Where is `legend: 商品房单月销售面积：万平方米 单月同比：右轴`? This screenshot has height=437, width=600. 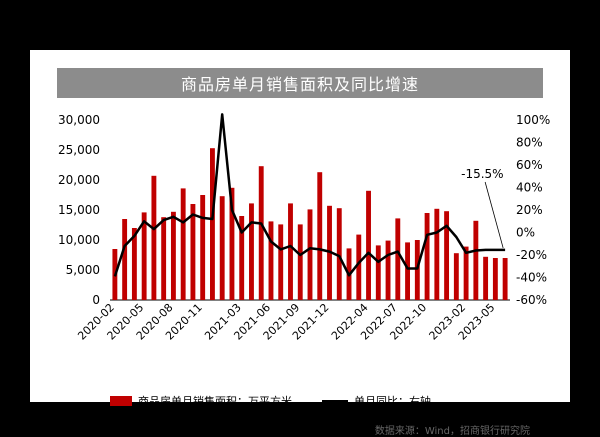
legend: 商品房单月销售面积：万平方米 单月同比：右轴 is located at coordinates (330, 401).